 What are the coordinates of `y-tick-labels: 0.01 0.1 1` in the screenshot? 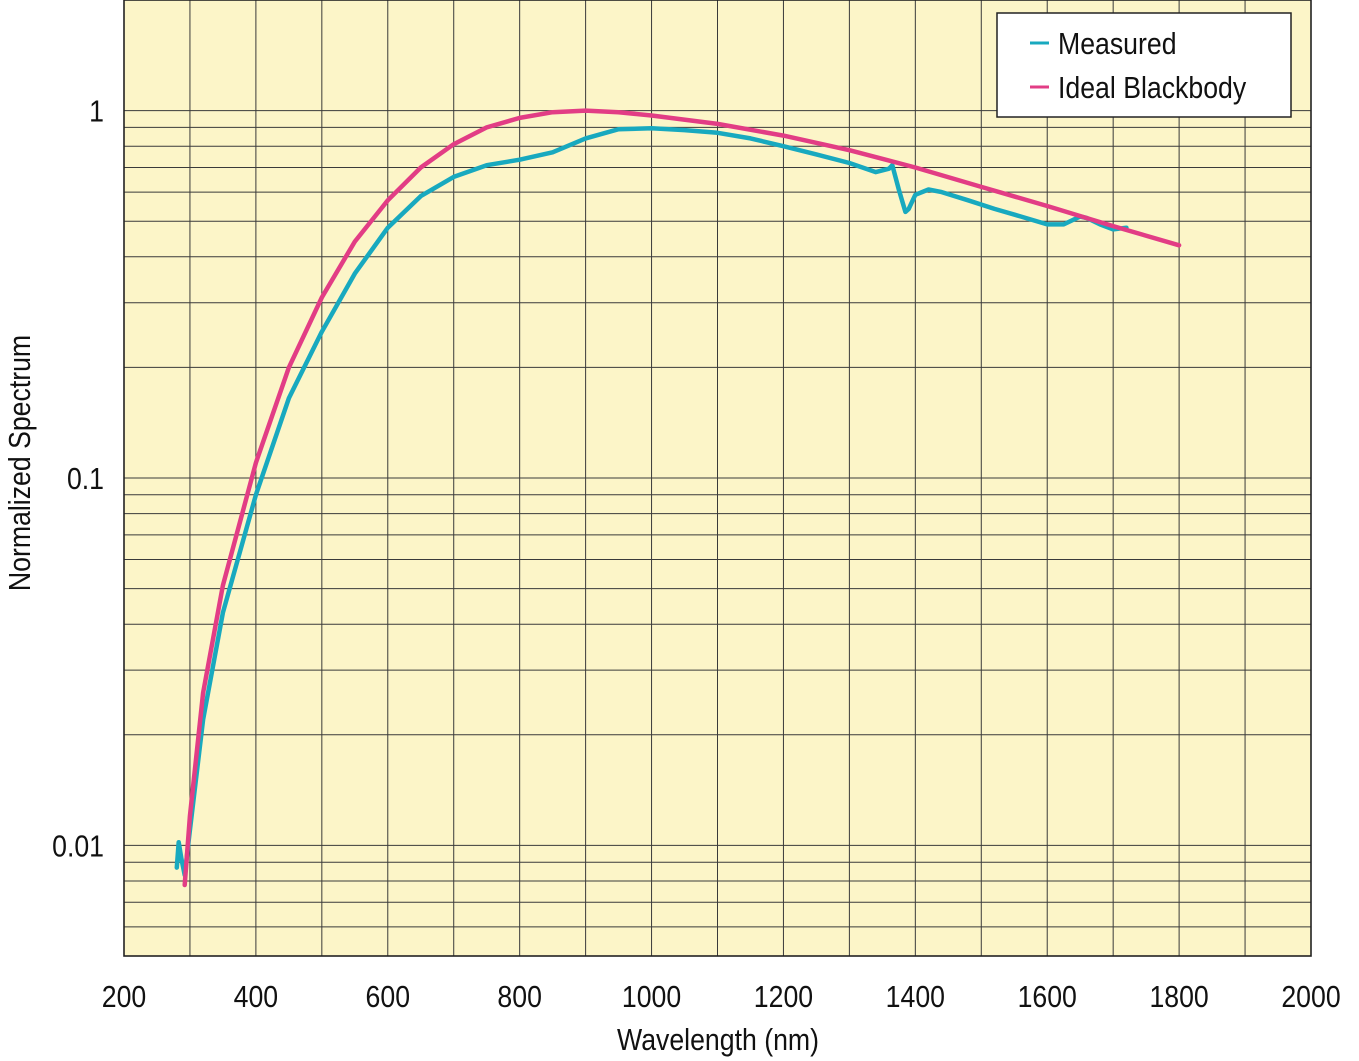 It's located at (78, 479).